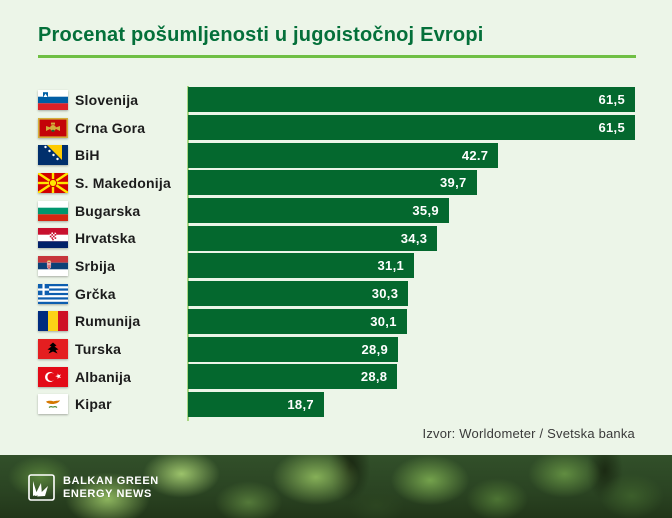  I want to click on country-label: Albanija, so click(103, 376).